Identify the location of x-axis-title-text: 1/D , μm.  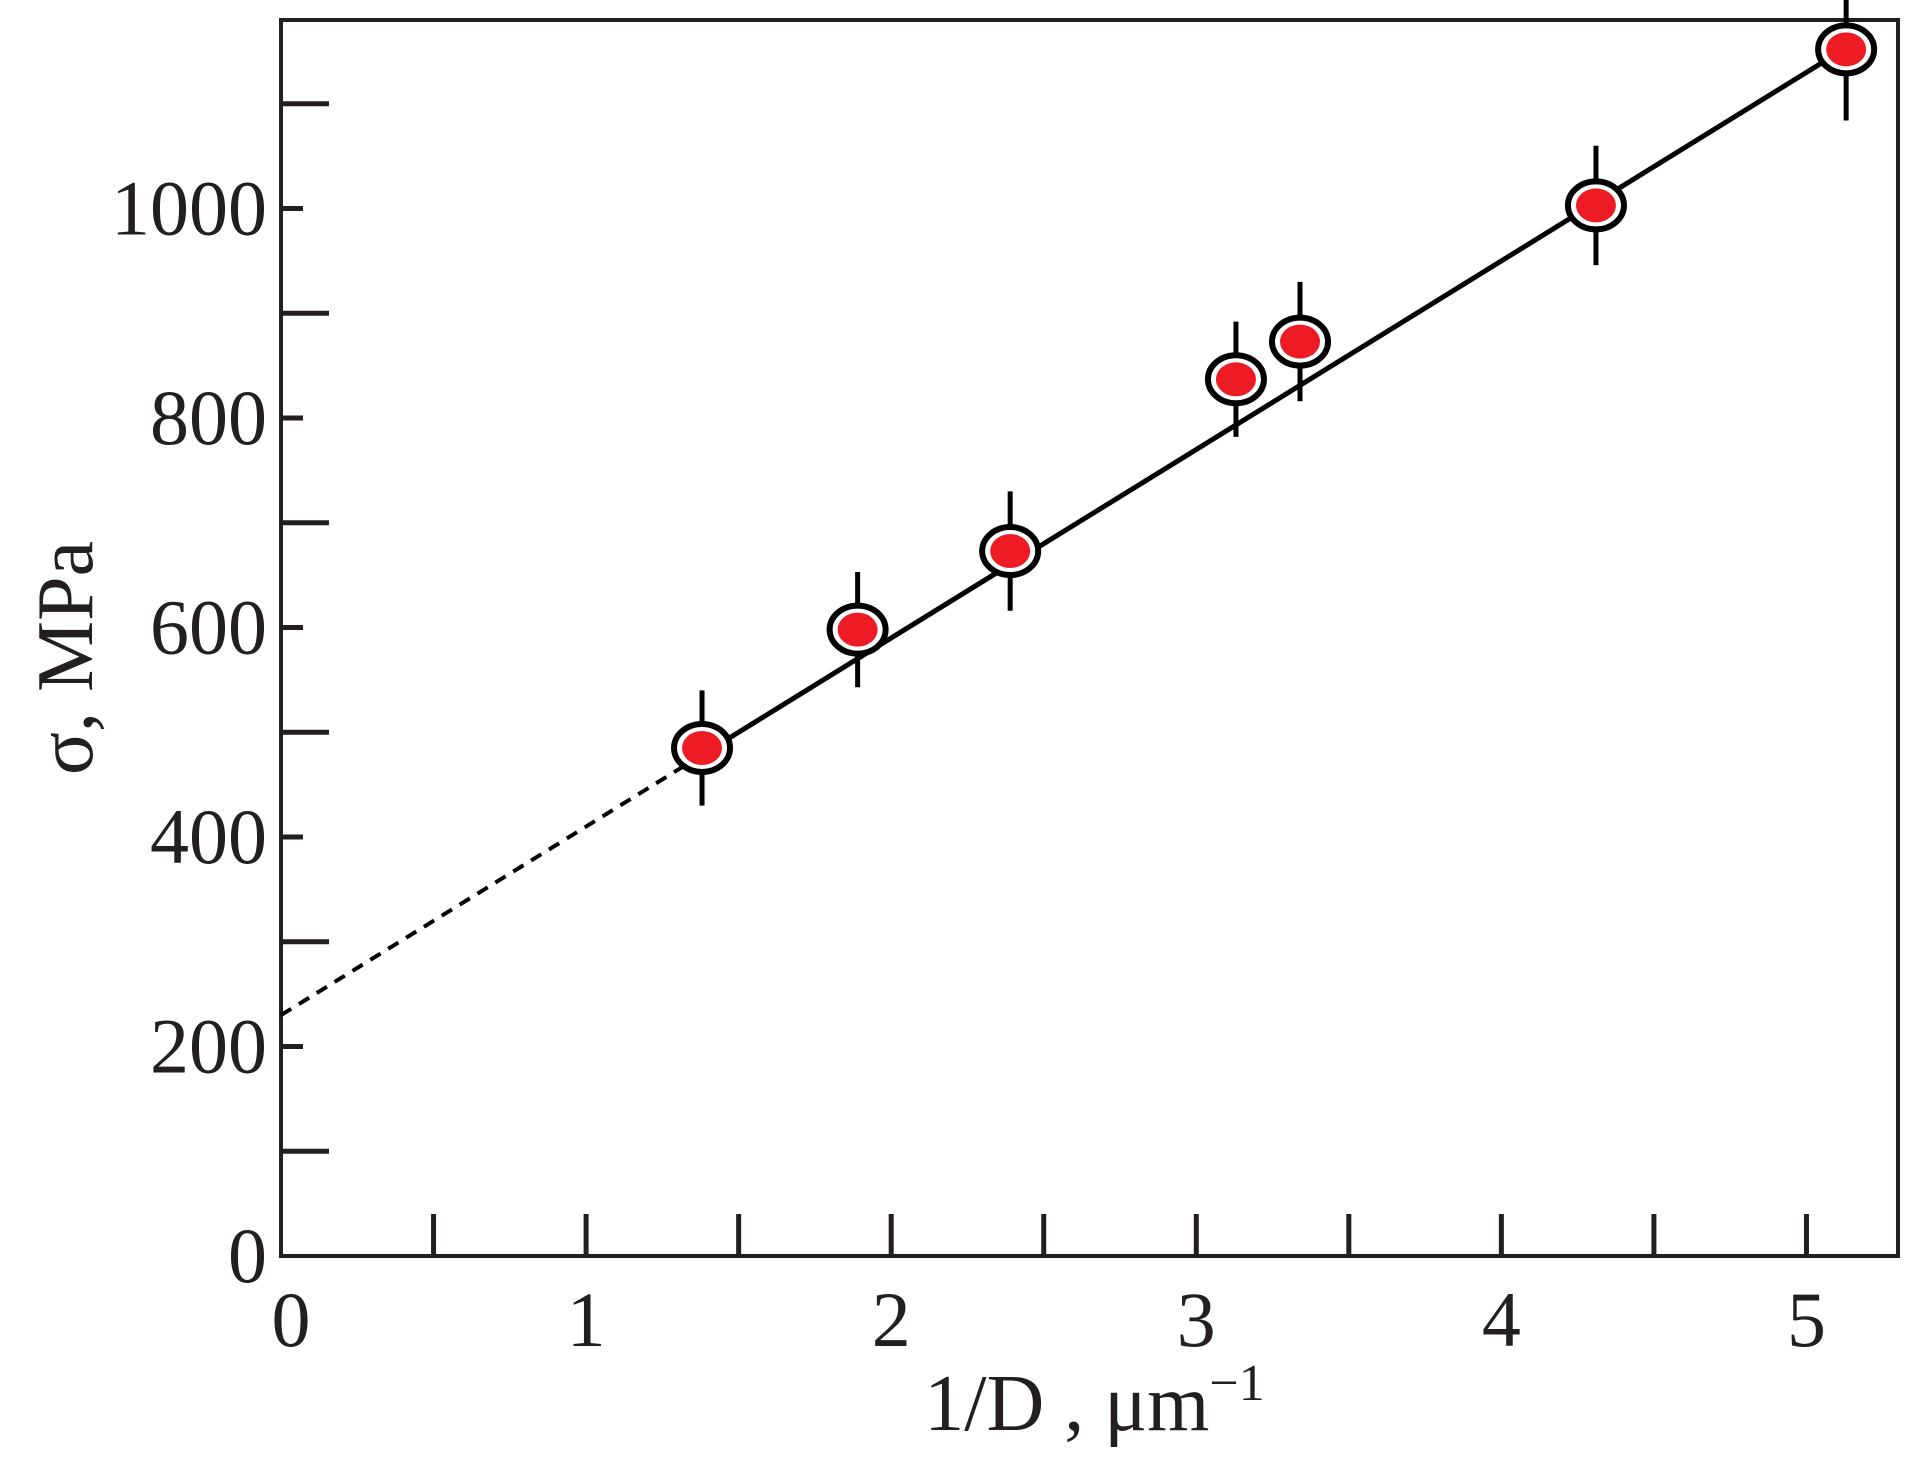
(1066, 1404).